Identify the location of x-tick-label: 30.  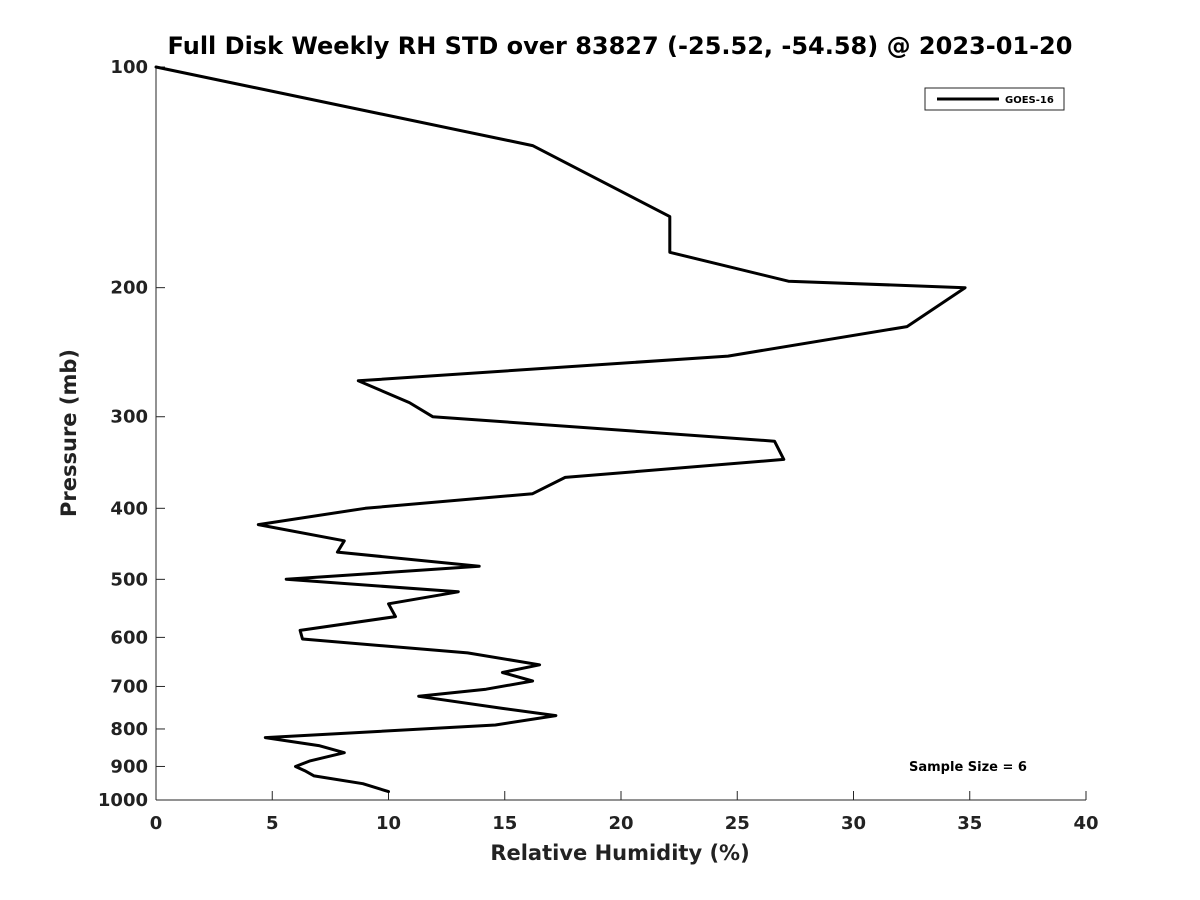
(853, 823).